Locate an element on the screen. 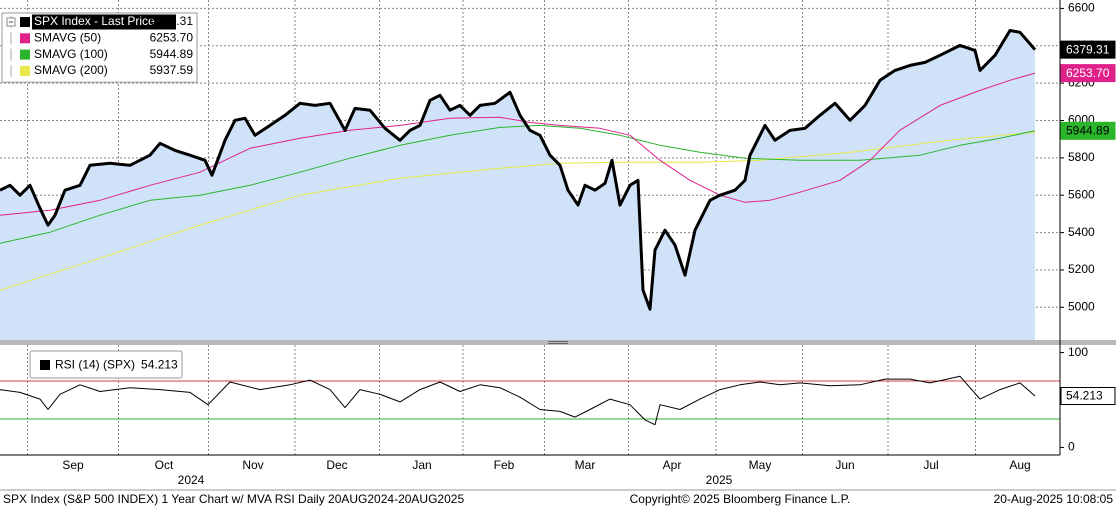 The width and height of the screenshot is (1116, 509). y-tick-label: 100 is located at coordinates (1078, 352).